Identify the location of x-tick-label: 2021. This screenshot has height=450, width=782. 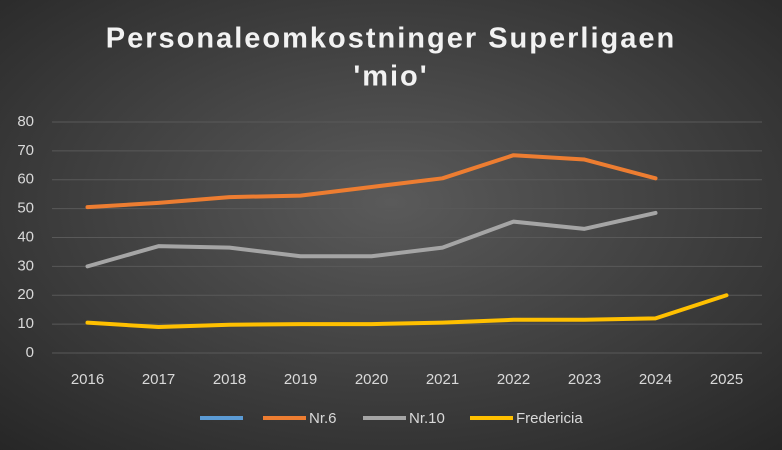
(442, 379).